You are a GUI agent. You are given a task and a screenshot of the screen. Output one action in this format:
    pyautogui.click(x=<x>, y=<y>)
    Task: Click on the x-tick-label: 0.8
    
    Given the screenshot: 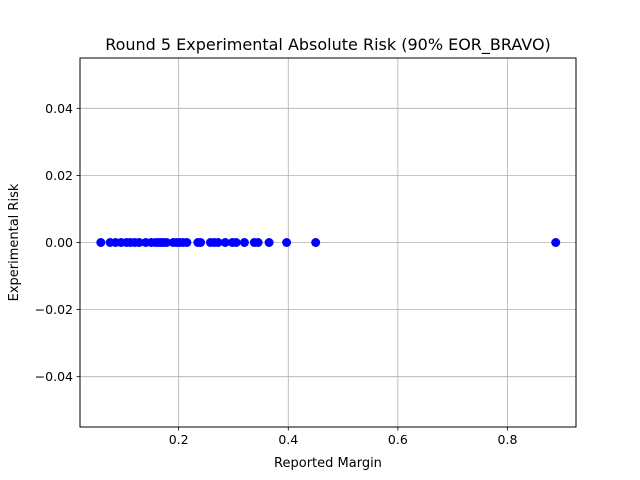 What is the action you would take?
    pyautogui.click(x=508, y=439)
    